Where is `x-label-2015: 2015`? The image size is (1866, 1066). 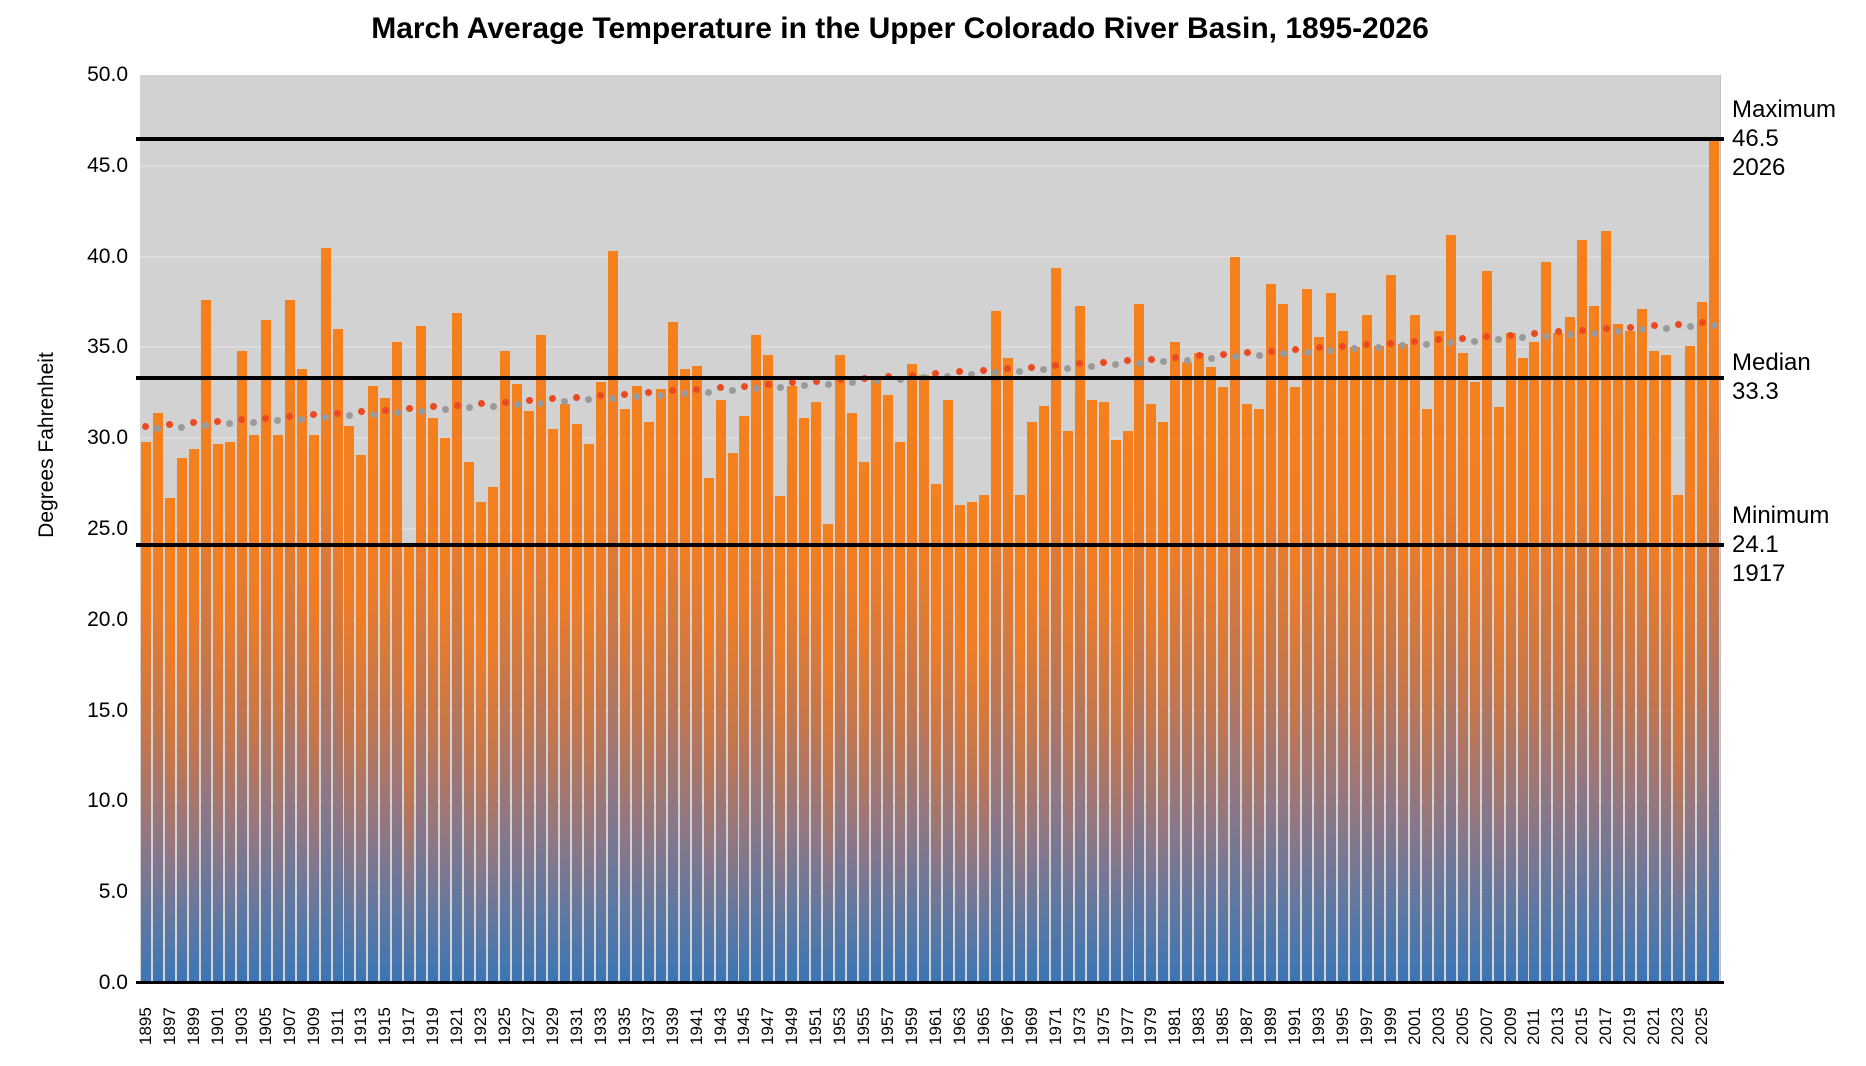 x-label-2015: 2015 is located at coordinates (1582, 1026).